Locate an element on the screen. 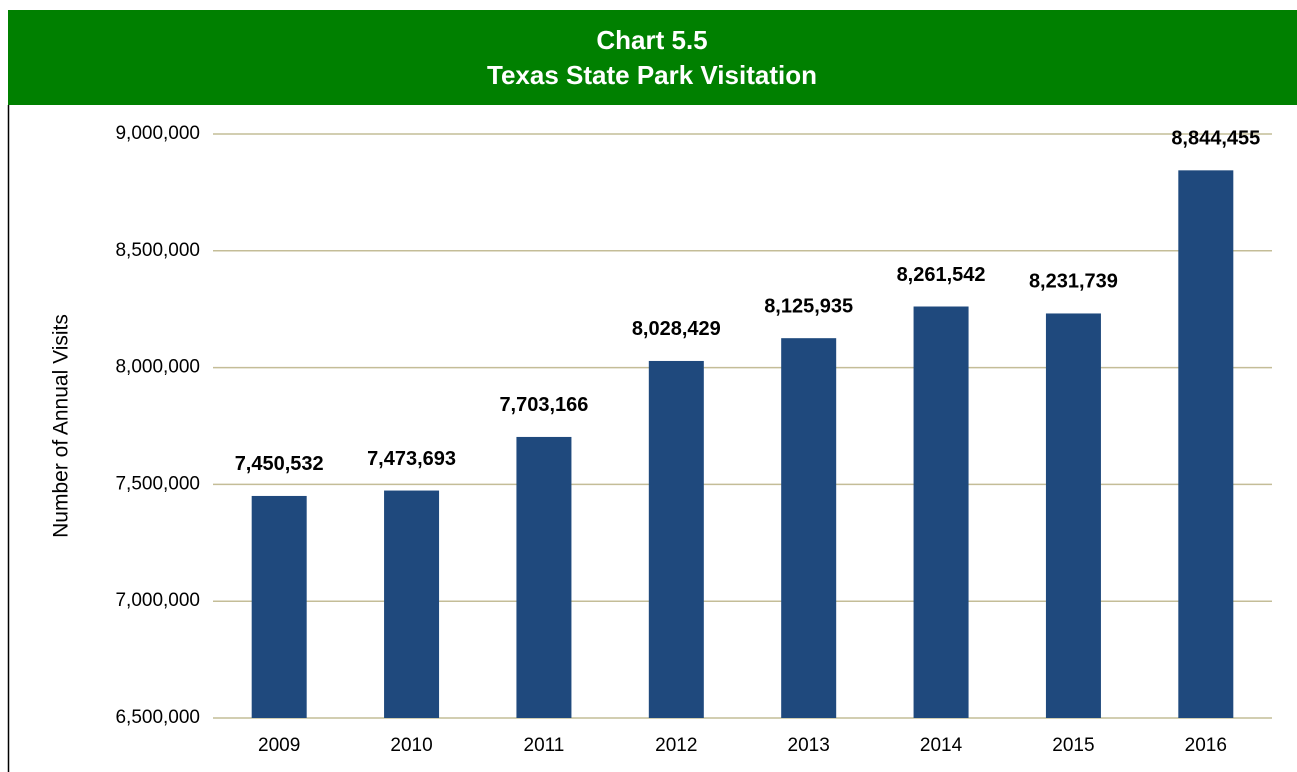 The height and width of the screenshot is (772, 1297). header-band is located at coordinates (652, 57).